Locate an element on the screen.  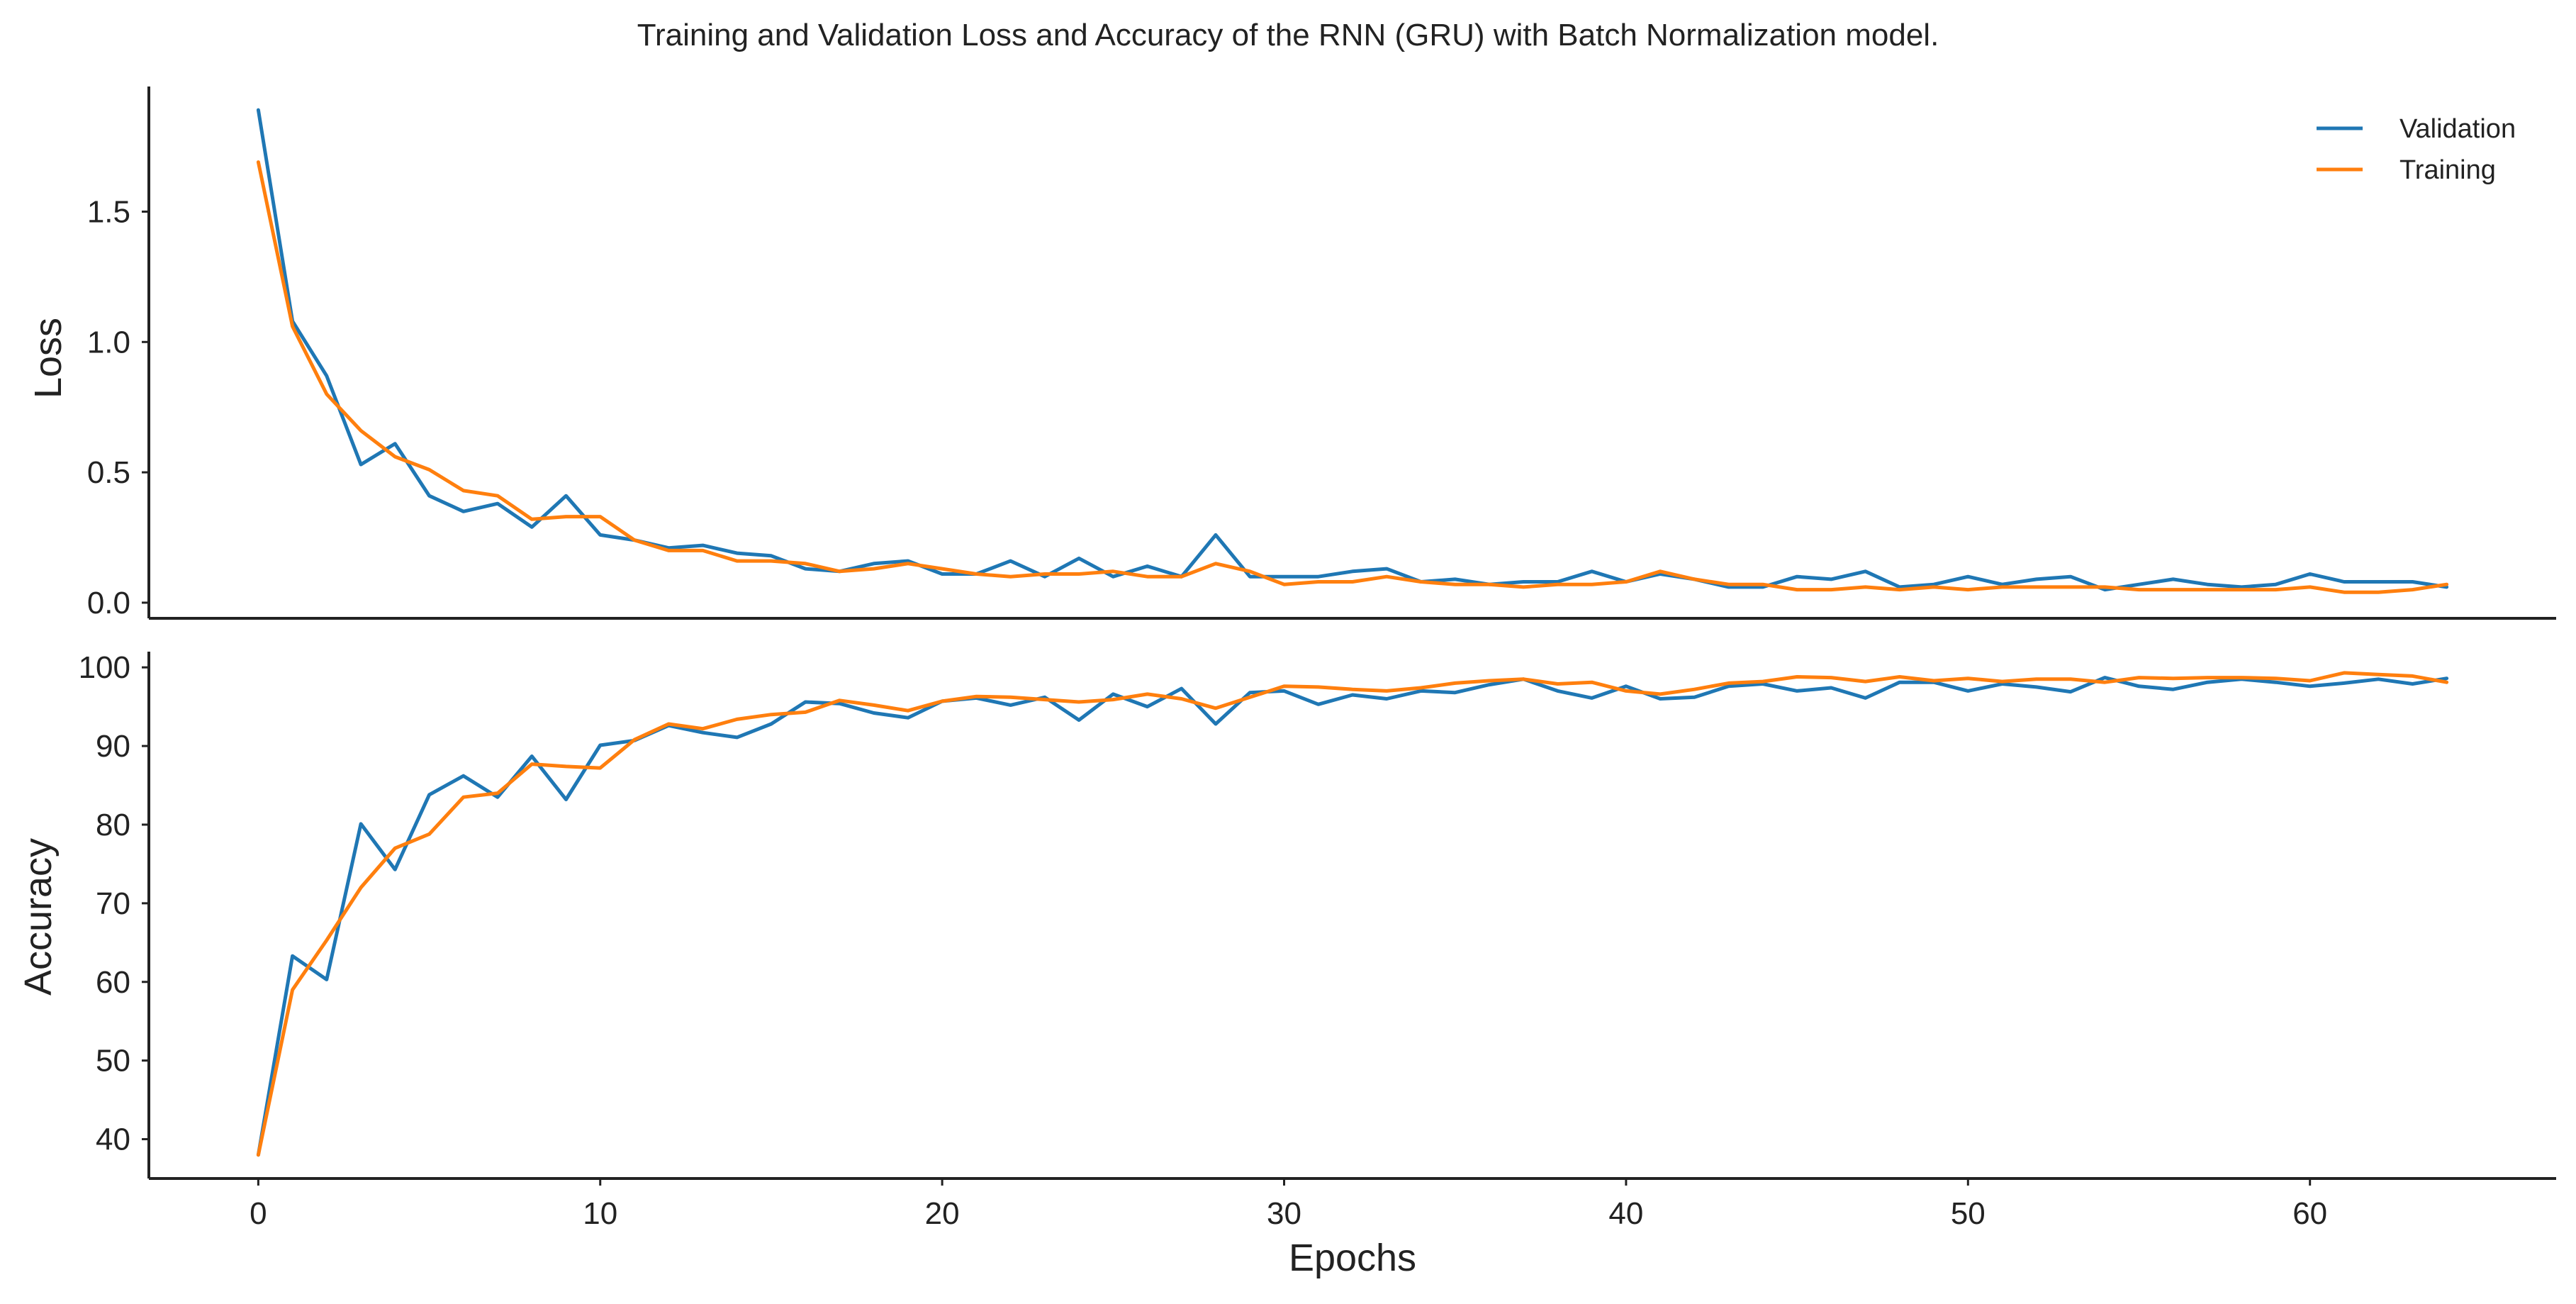
chart-legend: Validation Training is located at coordinates (2416, 149).